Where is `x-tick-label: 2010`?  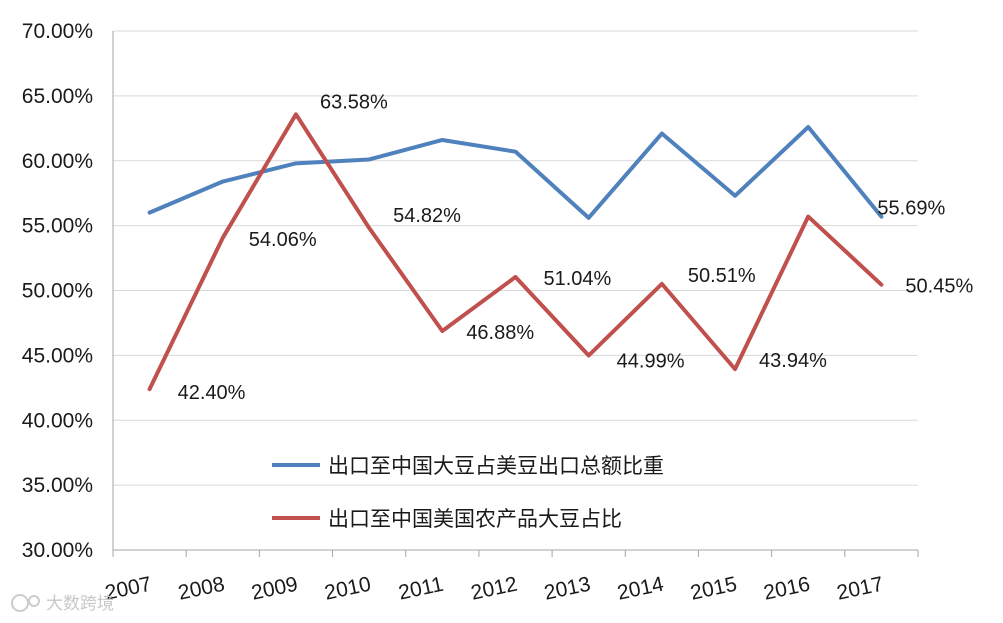
x-tick-label: 2010 is located at coordinates (348, 589).